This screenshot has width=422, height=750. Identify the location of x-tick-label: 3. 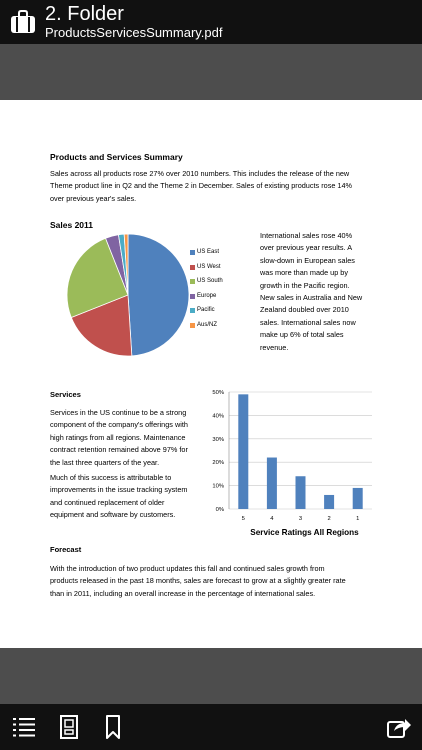
(300, 519).